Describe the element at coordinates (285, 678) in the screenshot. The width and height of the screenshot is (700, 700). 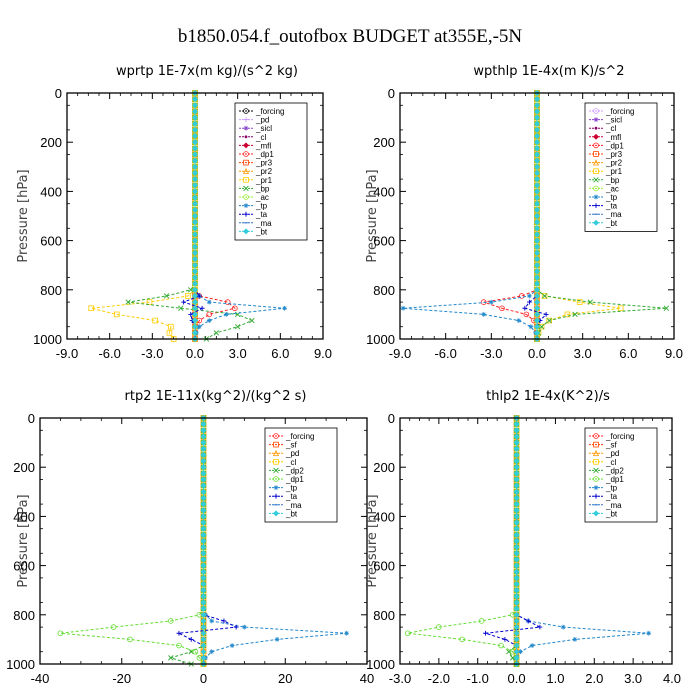
I see `x-tick-label: 20` at that location.